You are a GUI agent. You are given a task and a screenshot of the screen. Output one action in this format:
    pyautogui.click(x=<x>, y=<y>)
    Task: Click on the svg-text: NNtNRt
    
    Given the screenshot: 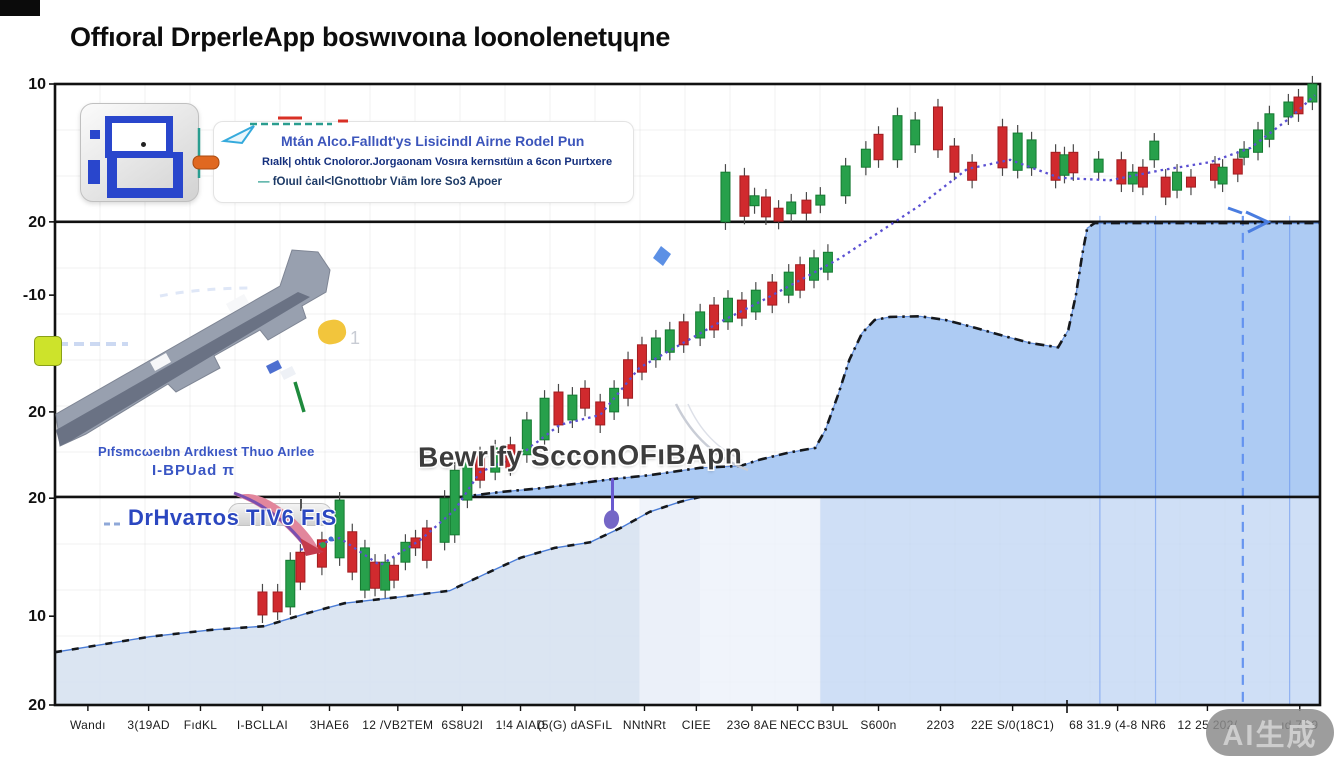 What is the action you would take?
    pyautogui.click(x=644, y=725)
    